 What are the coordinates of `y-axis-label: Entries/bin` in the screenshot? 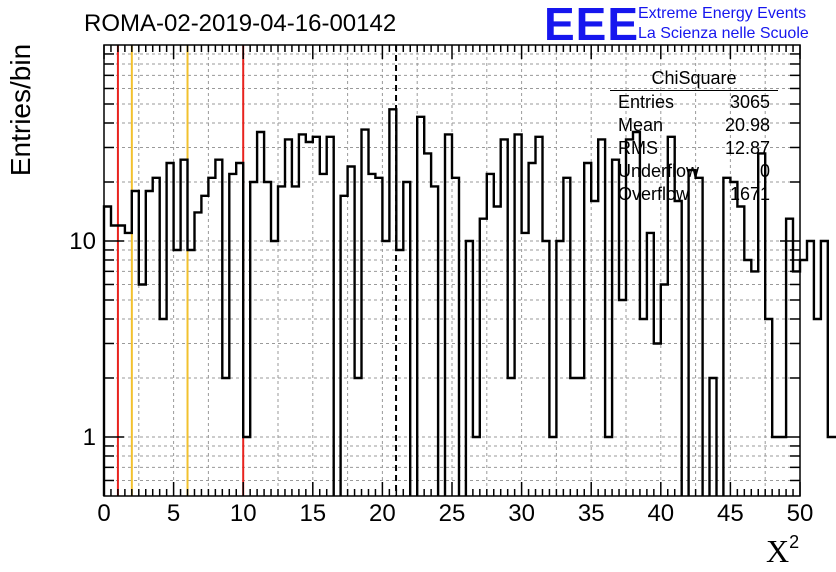 It's located at (21, 110).